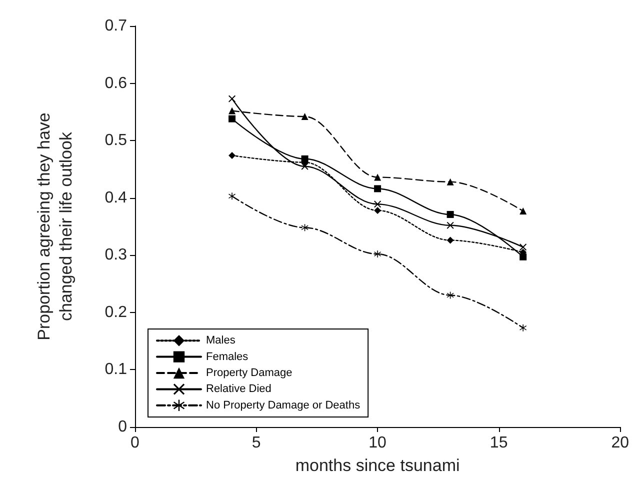 This screenshot has width=640, height=487. I want to click on legend-label: Relative Died, so click(239, 389).